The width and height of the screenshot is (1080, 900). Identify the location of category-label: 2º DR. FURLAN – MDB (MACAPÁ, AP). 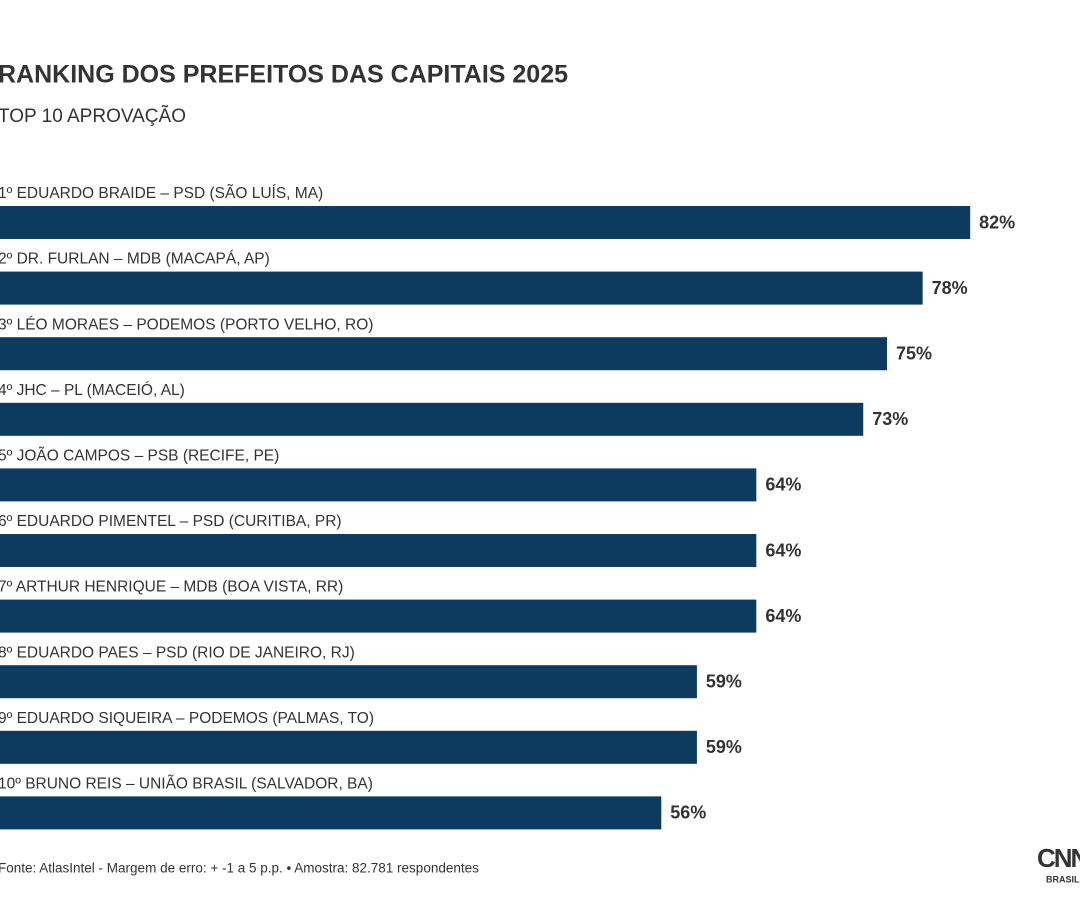
(135, 259).